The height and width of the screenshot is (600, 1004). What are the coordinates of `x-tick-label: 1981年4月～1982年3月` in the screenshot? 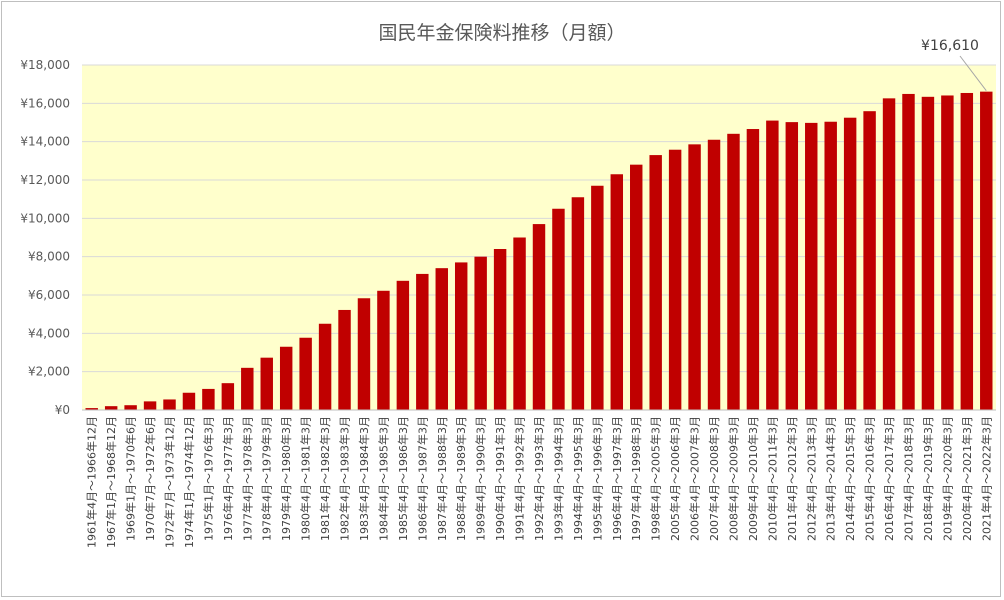 It's located at (325, 478).